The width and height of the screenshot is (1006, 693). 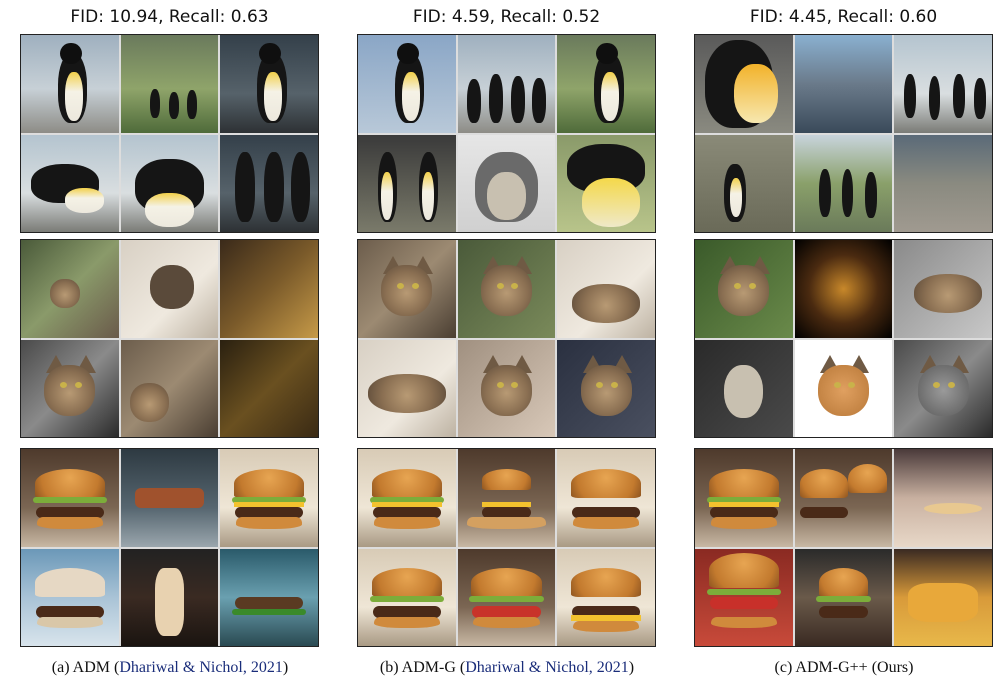 What do you see at coordinates (843, 17) in the screenshot?
I see `panel-title: FID: 4.45, Recall: 0.60` at bounding box center [843, 17].